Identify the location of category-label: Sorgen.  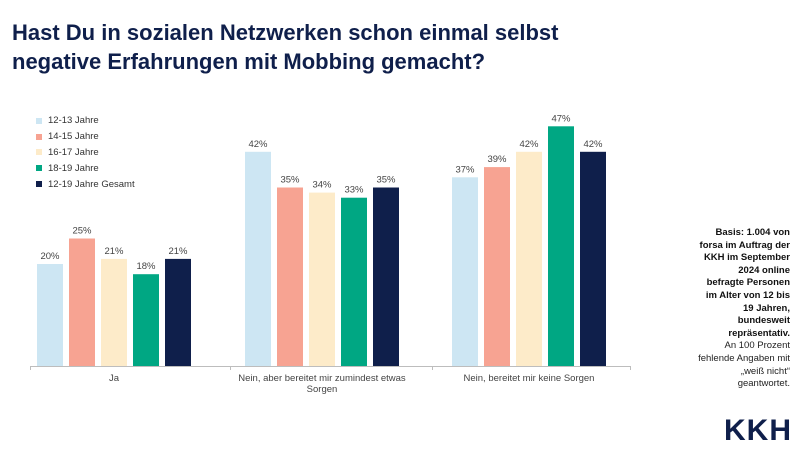
(322, 389).